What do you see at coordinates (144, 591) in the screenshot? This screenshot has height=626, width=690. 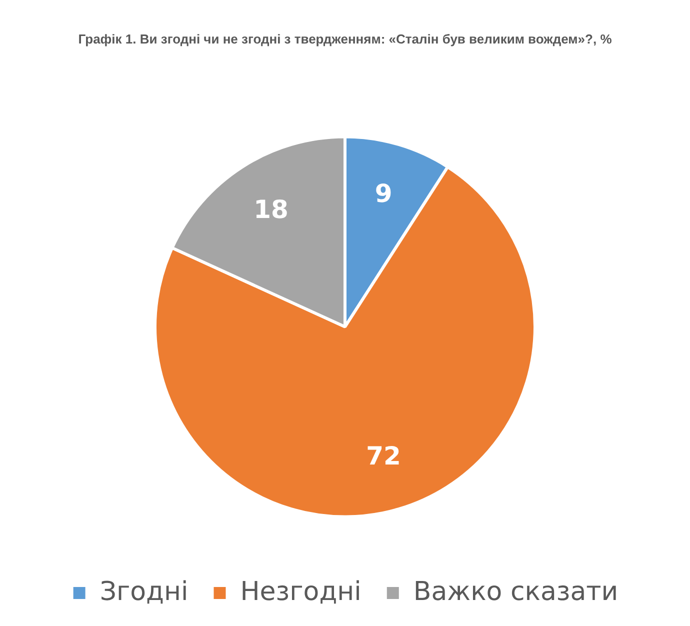 I see `legend-label: Згодні` at bounding box center [144, 591].